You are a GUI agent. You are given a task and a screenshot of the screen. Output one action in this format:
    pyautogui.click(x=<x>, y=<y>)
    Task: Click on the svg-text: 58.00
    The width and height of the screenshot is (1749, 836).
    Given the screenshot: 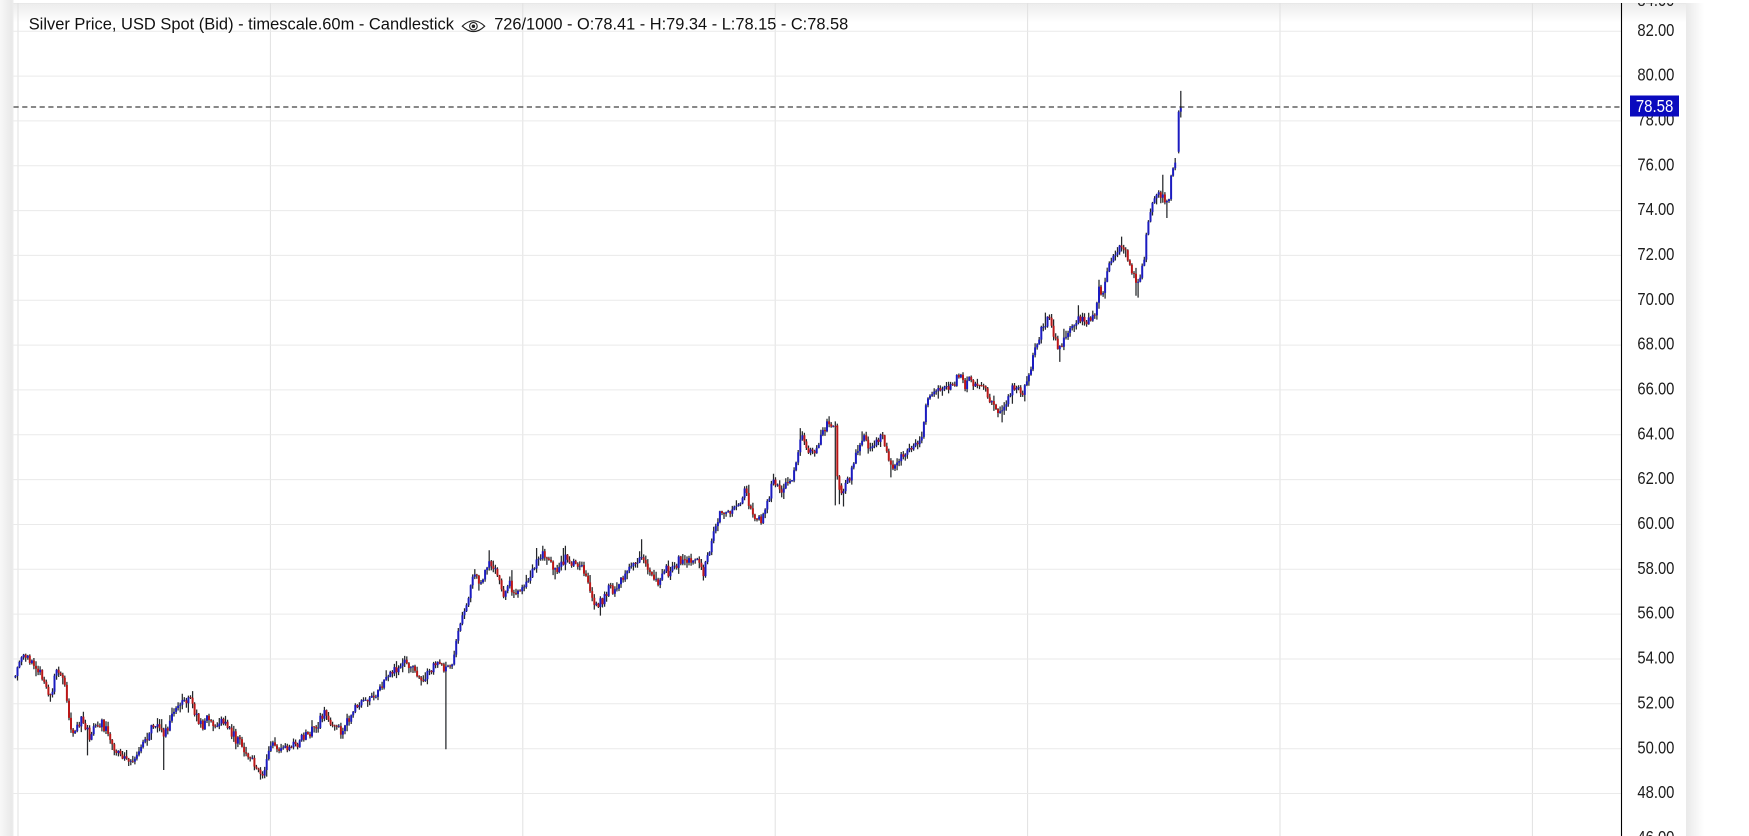 What is the action you would take?
    pyautogui.click(x=1655, y=568)
    